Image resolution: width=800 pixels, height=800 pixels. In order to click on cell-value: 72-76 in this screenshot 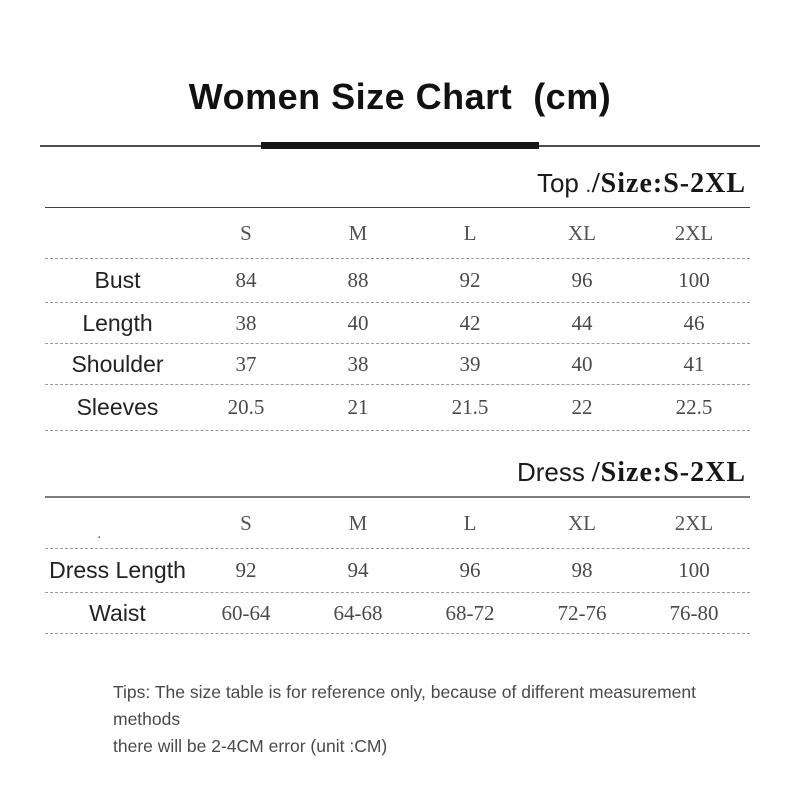, I will do `click(582, 612)`.